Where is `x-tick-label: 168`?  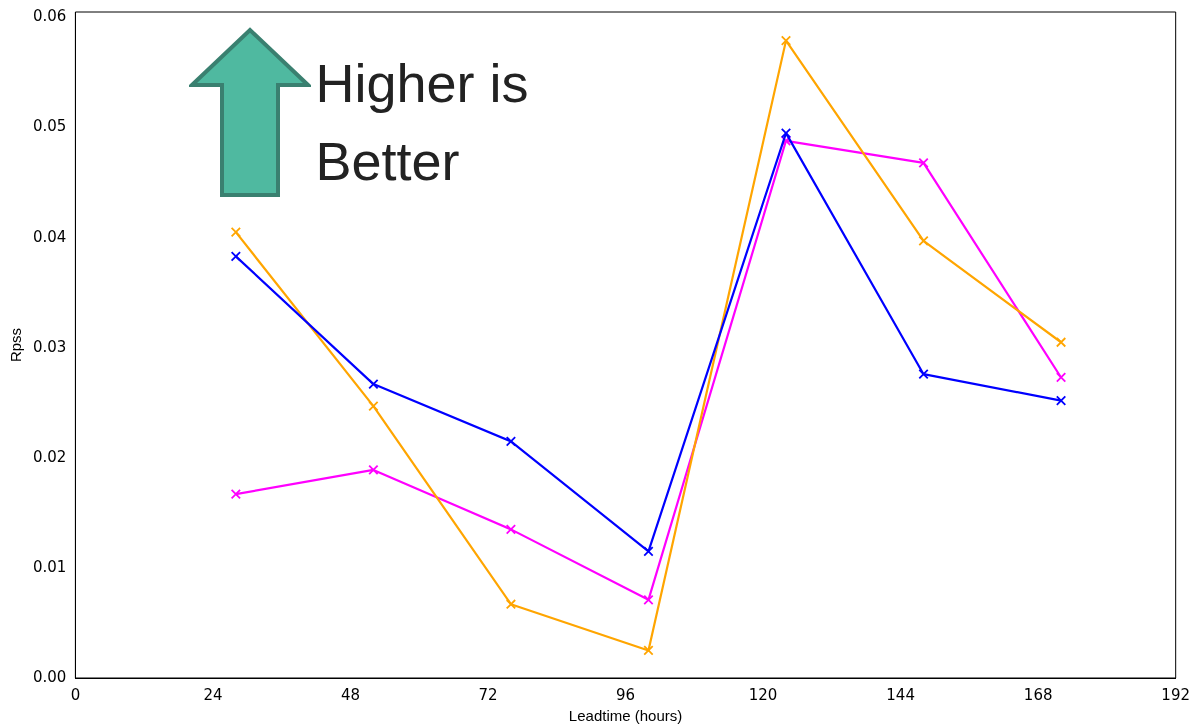 x-tick-label: 168 is located at coordinates (1038, 694).